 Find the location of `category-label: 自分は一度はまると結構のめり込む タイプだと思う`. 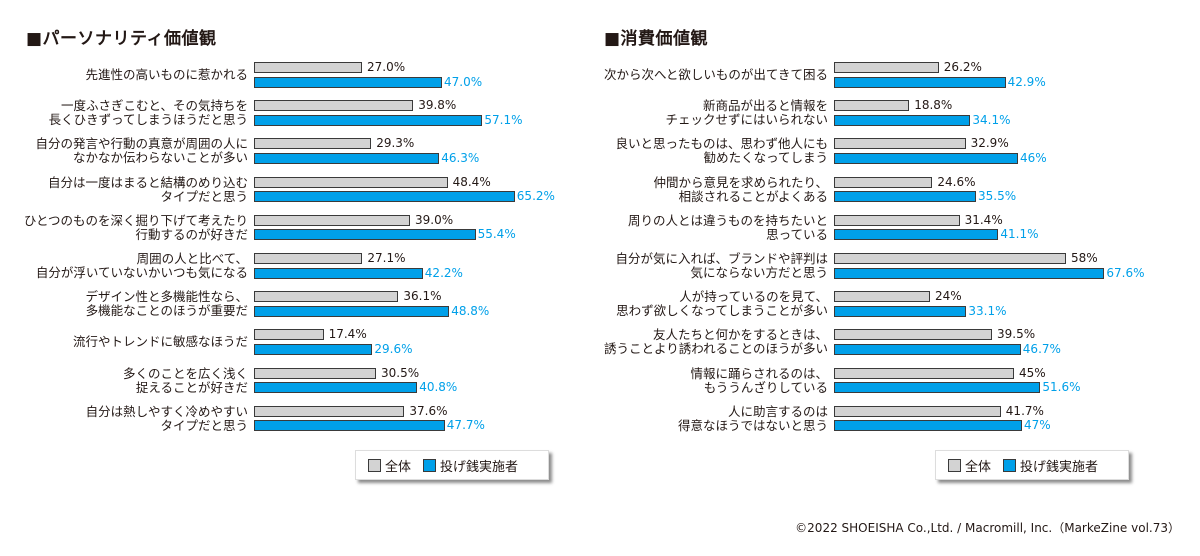

category-label: 自分は一度はまると結構のめり込む タイプだと思う is located at coordinates (147, 189).